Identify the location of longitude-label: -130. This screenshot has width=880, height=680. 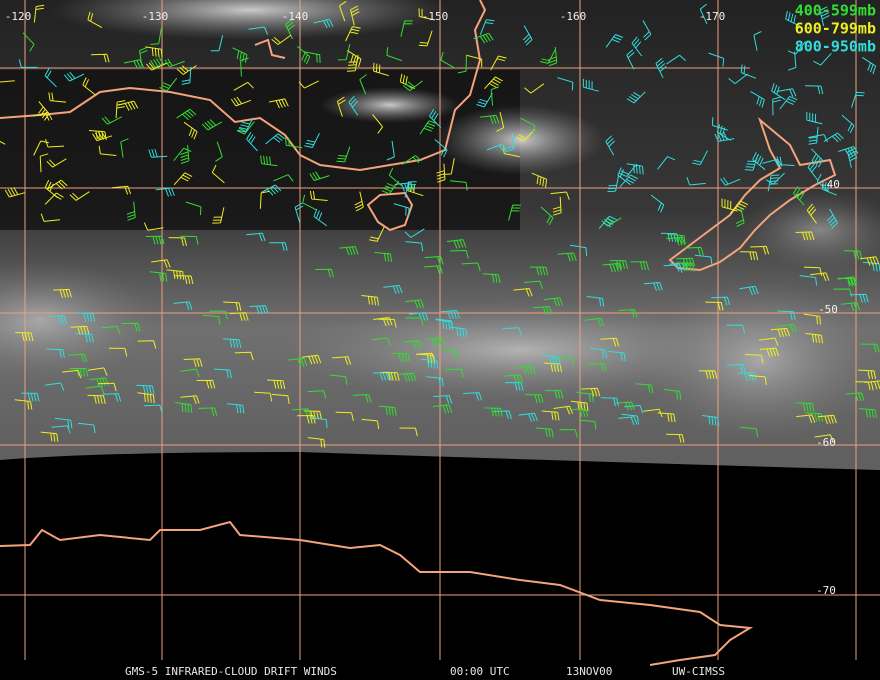
(155, 16).